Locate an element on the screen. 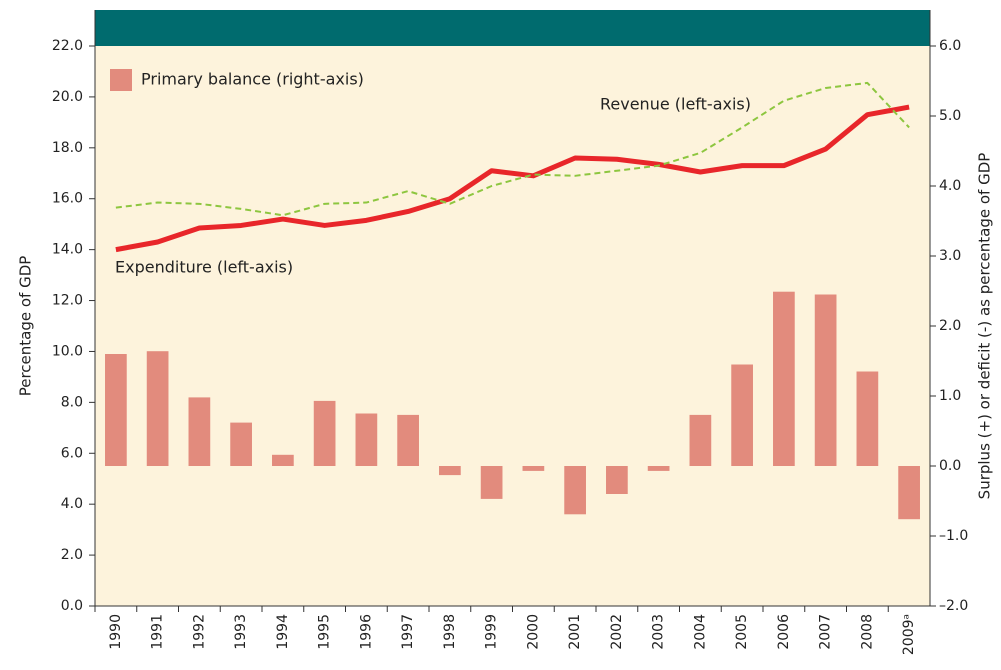 The width and height of the screenshot is (1001, 670). x-tick-label: 1998 is located at coordinates (450, 632).